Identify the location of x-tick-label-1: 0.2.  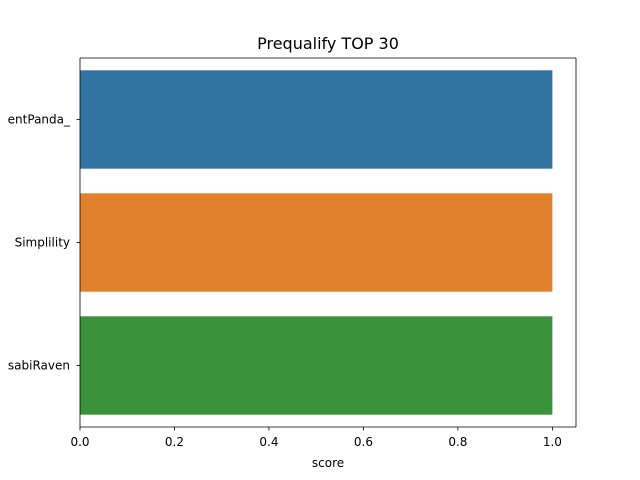
(174, 442).